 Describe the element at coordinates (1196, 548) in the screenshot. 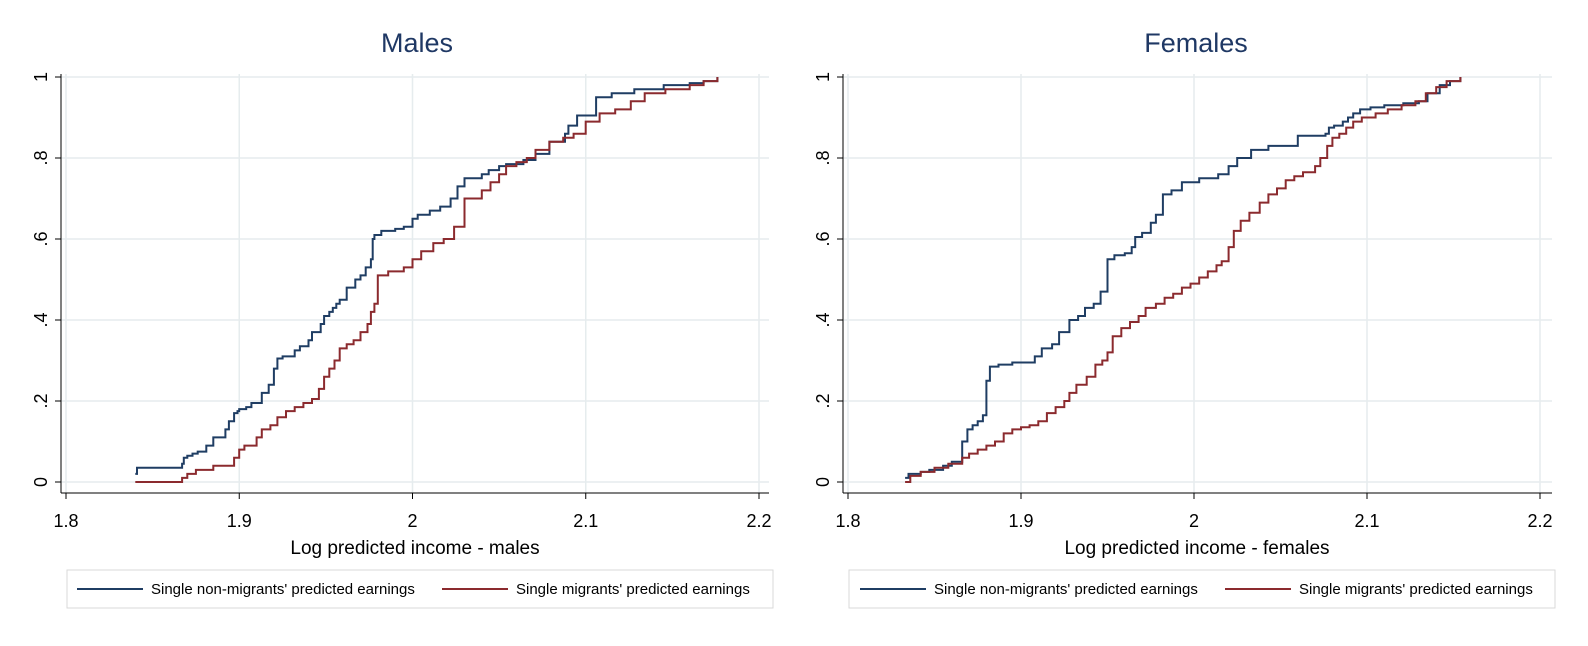

I see `x-axis-title: Log predicted income - females` at that location.